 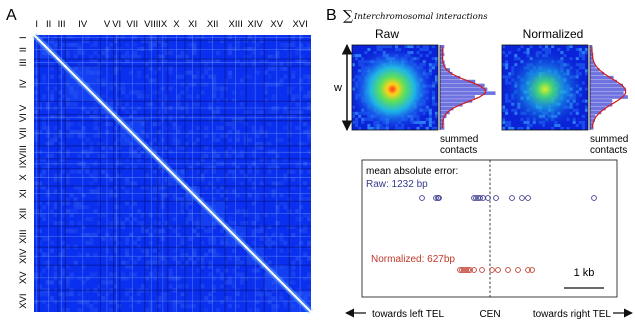 What do you see at coordinates (299, 24) in the screenshot?
I see `tick-top-XVI: XVI` at bounding box center [299, 24].